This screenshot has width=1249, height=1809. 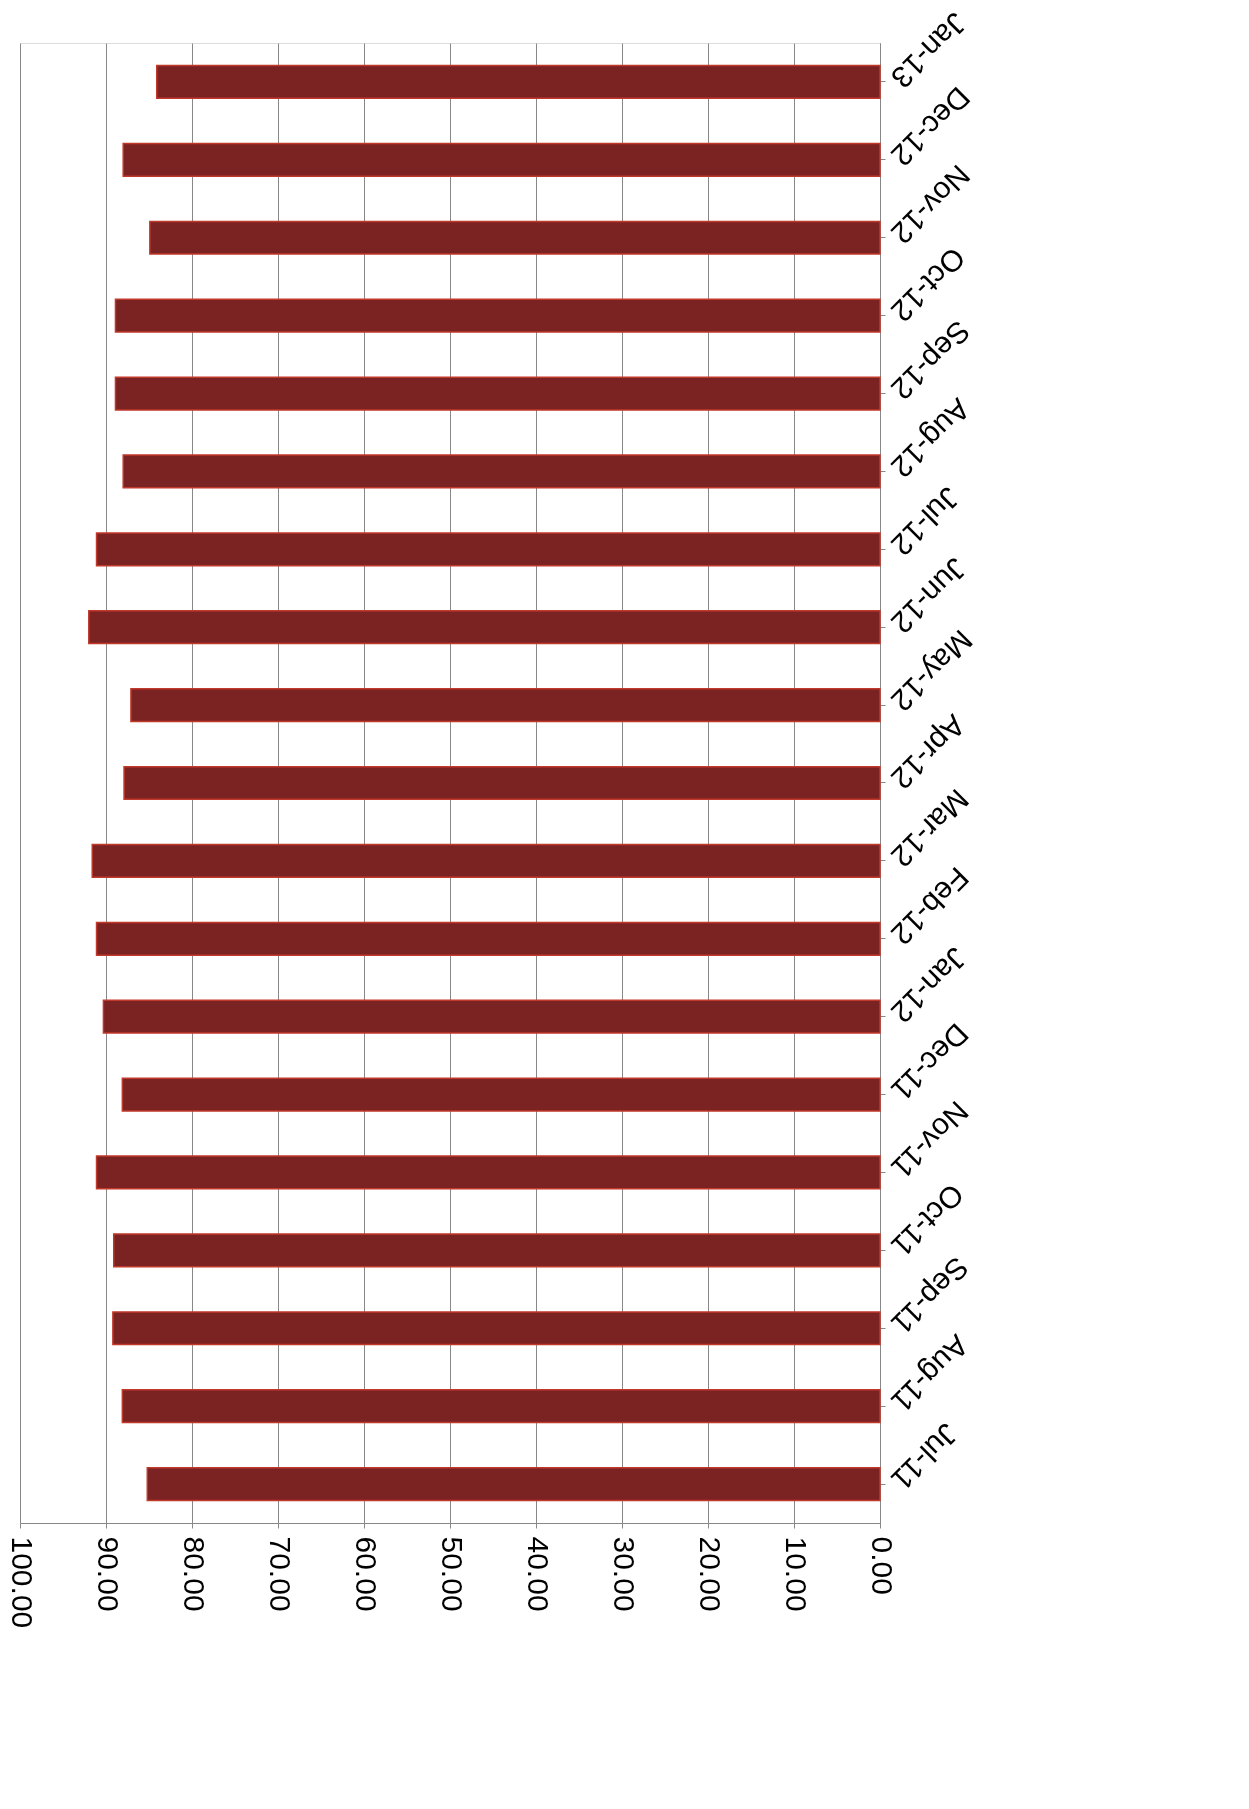 I want to click on x-tick-label: 80.00, so click(x=194, y=1574).